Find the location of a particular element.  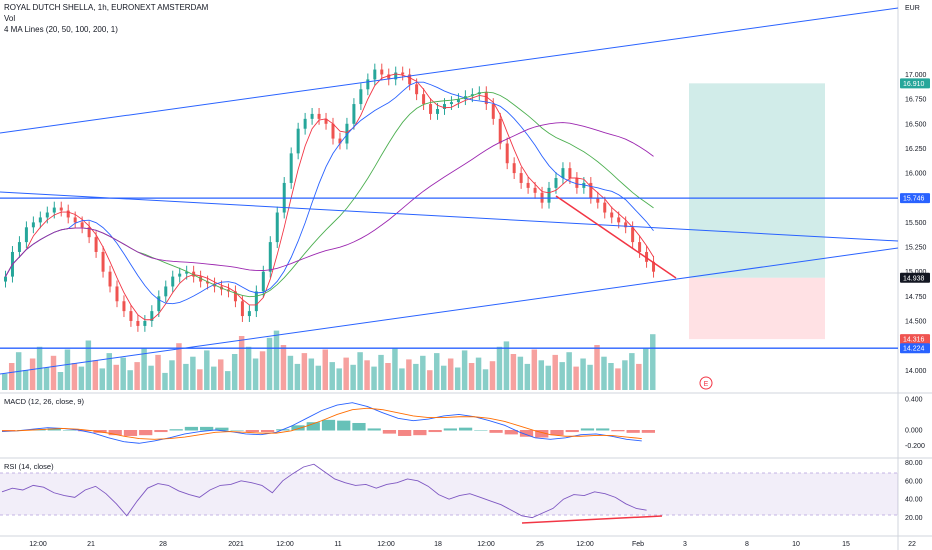

rsi-pane is located at coordinates (324, 491).